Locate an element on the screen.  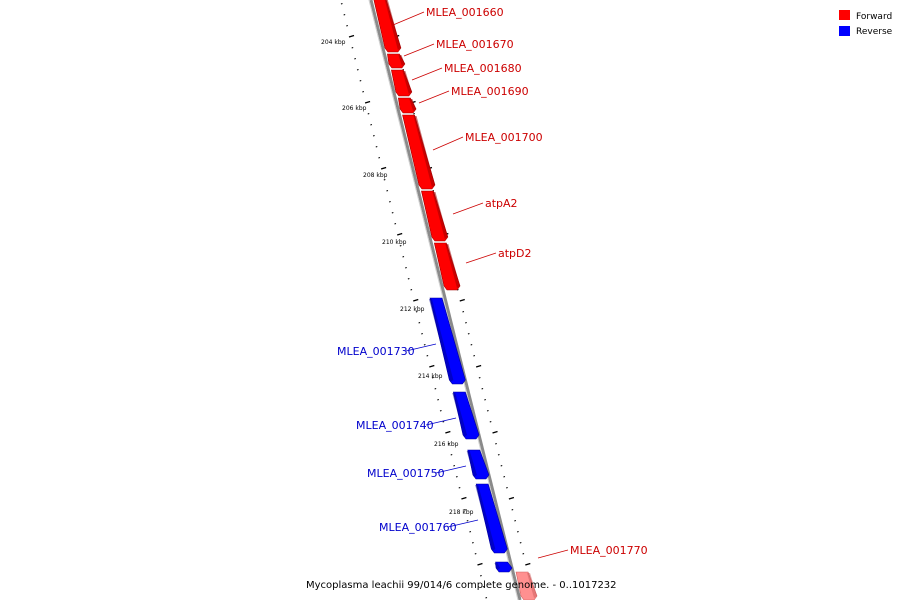
gene-label-mlea-001760: MLEA_001760 is located at coordinates (418, 527).